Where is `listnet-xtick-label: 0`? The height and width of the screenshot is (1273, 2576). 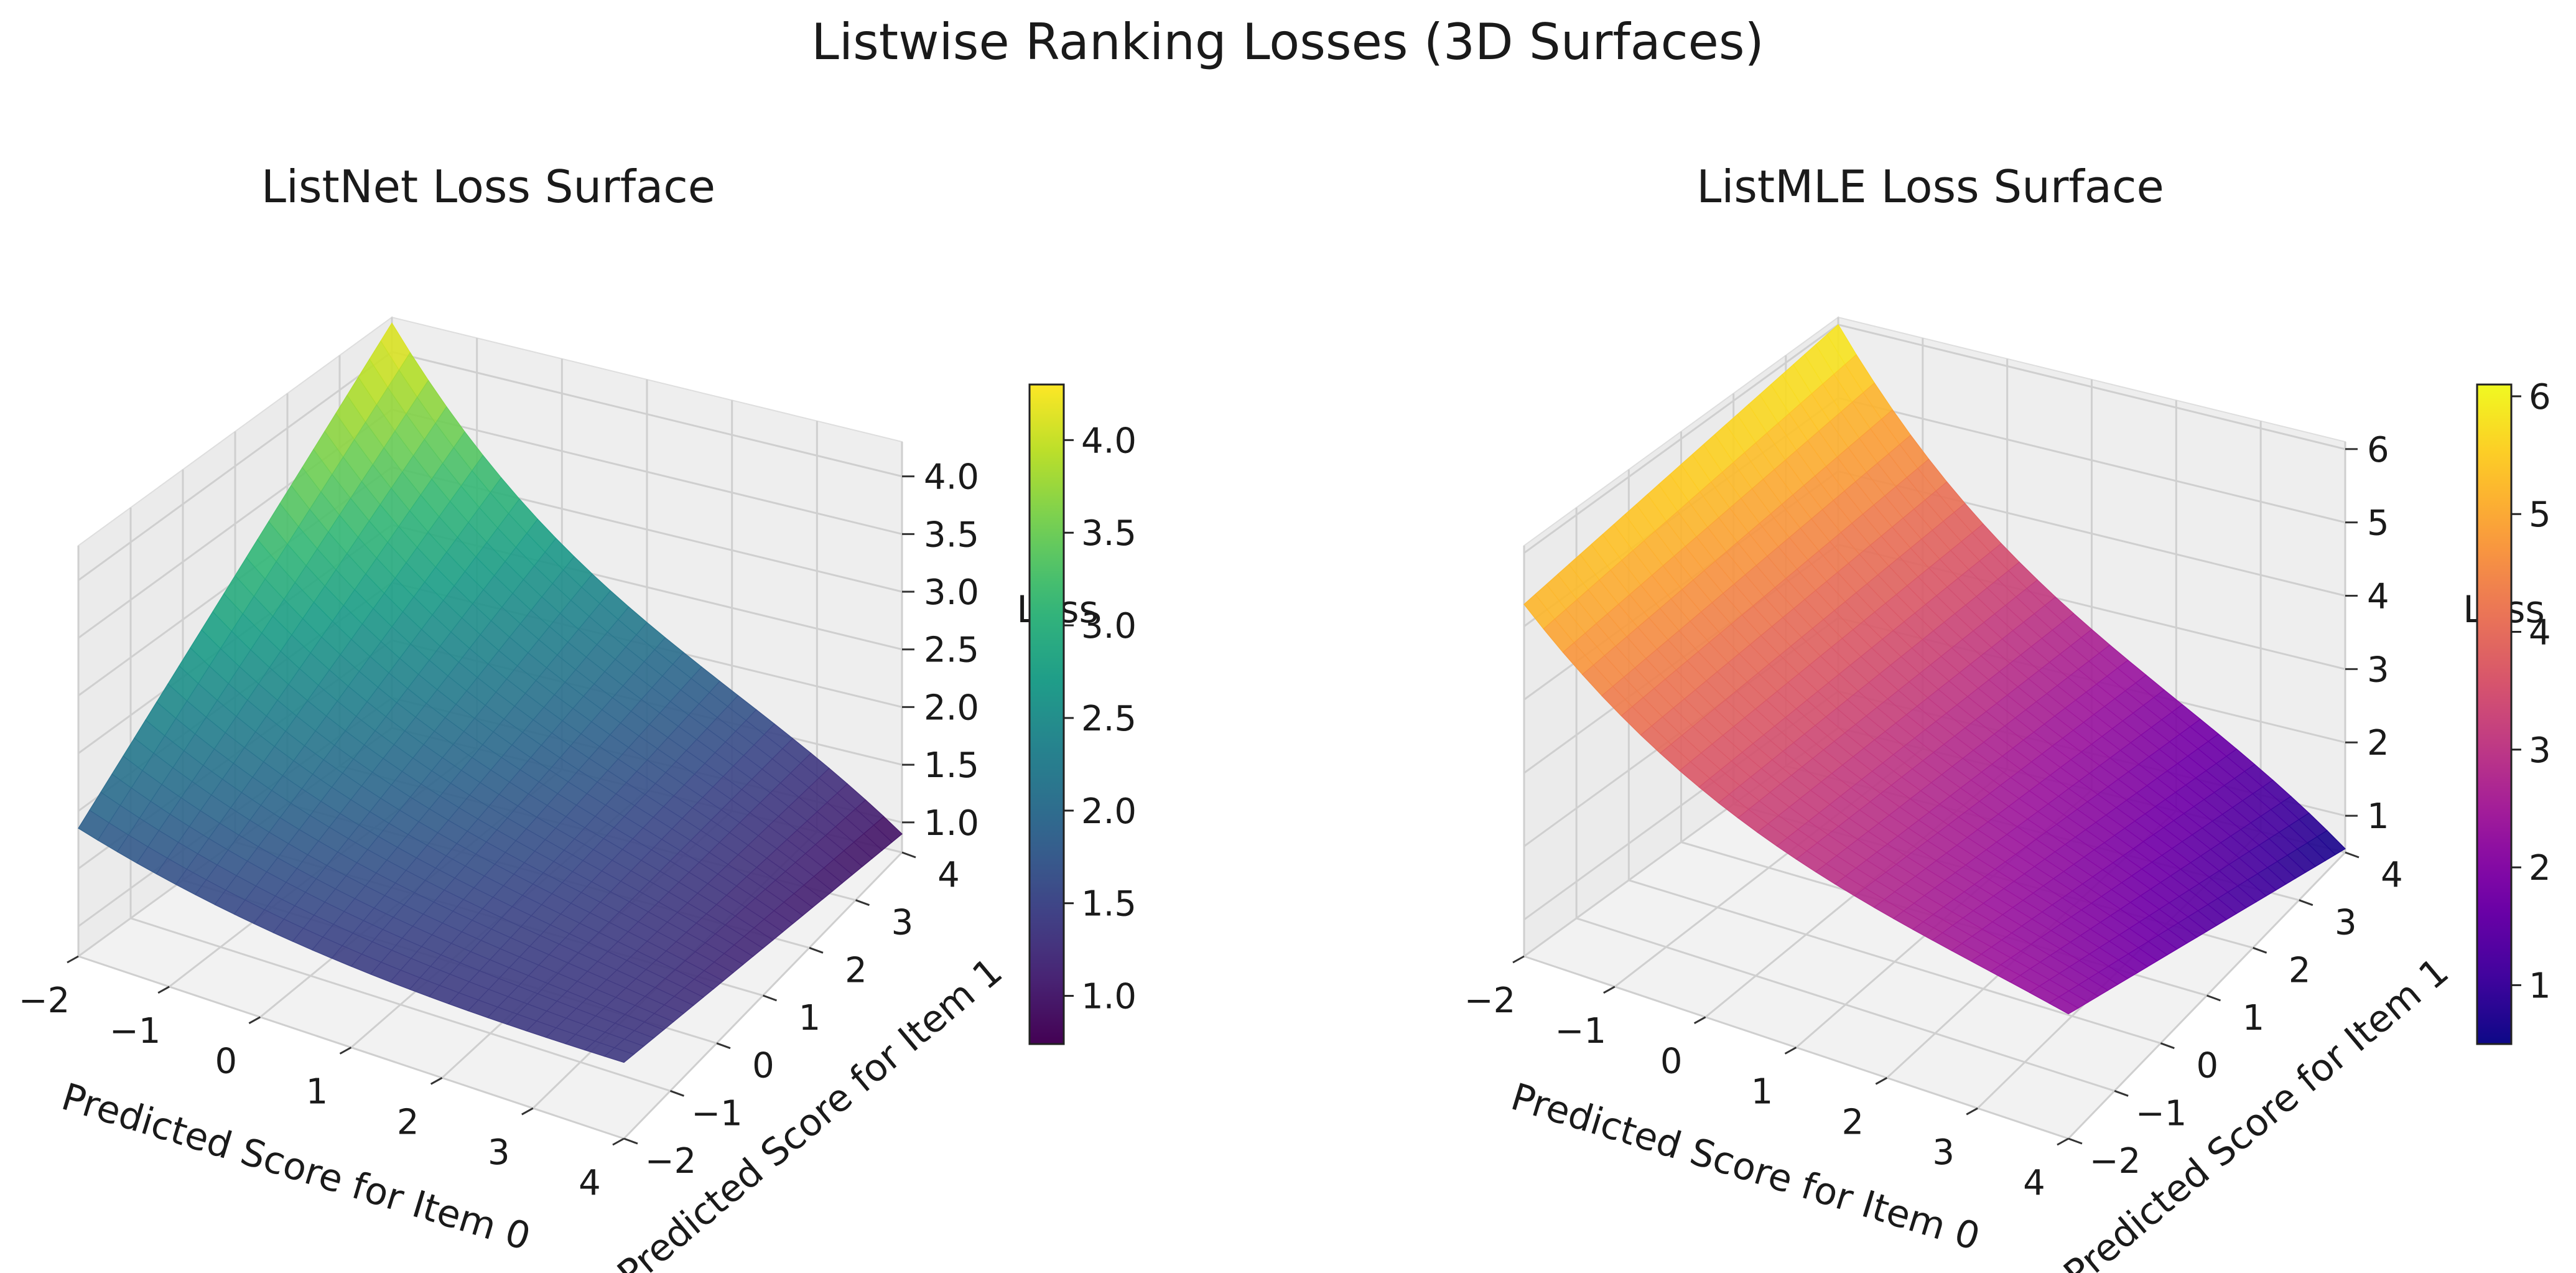
listnet-xtick-label: 0 is located at coordinates (226, 1062).